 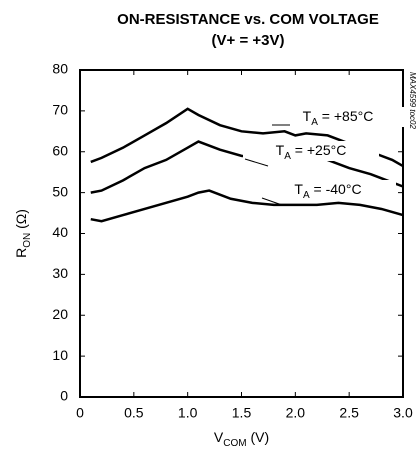 I want to click on y-tick-label: 30, so click(x=60, y=273).